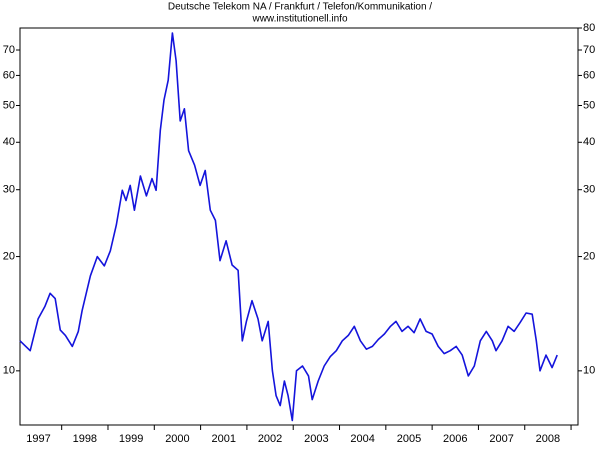  Describe the element at coordinates (501, 439) in the screenshot. I see `x-tick-label: 2007` at that location.